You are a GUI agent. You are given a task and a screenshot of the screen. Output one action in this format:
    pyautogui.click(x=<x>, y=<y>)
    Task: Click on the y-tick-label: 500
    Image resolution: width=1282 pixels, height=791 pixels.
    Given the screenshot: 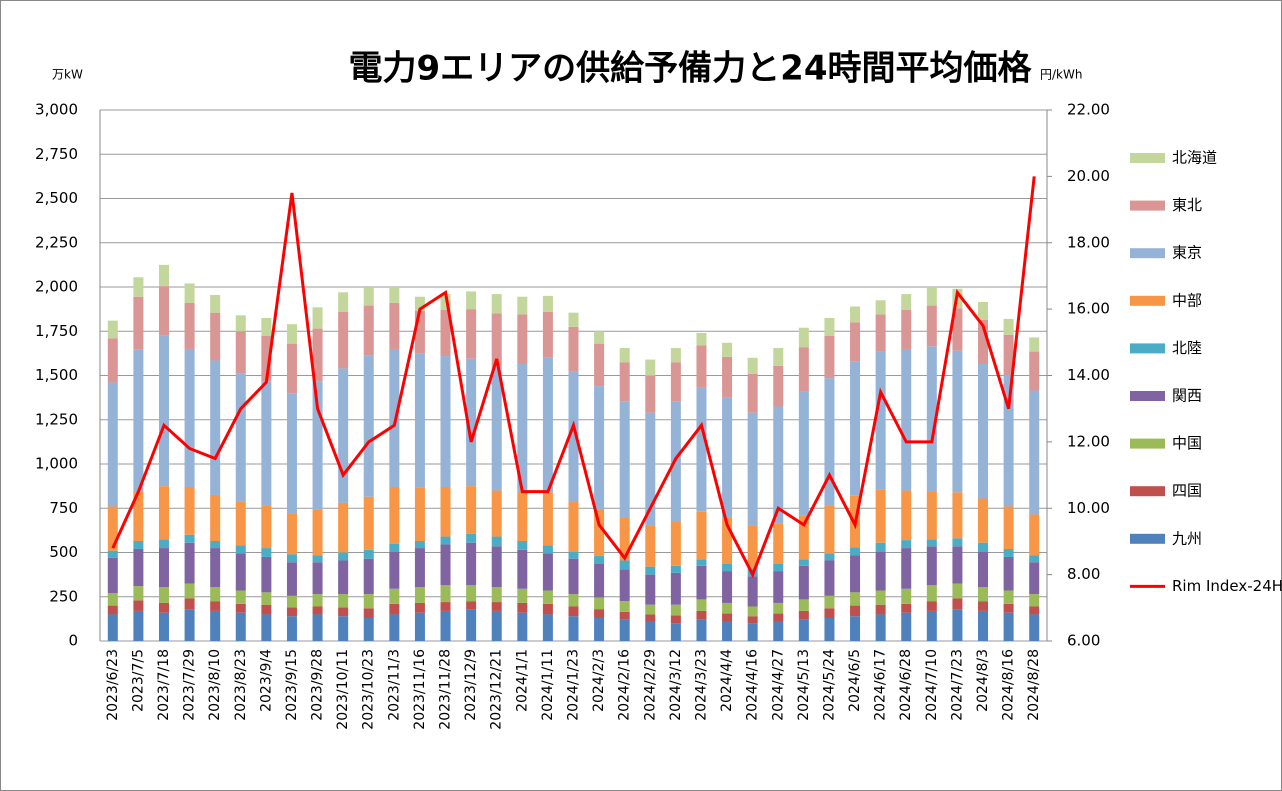 What is the action you would take?
    pyautogui.click(x=63, y=552)
    